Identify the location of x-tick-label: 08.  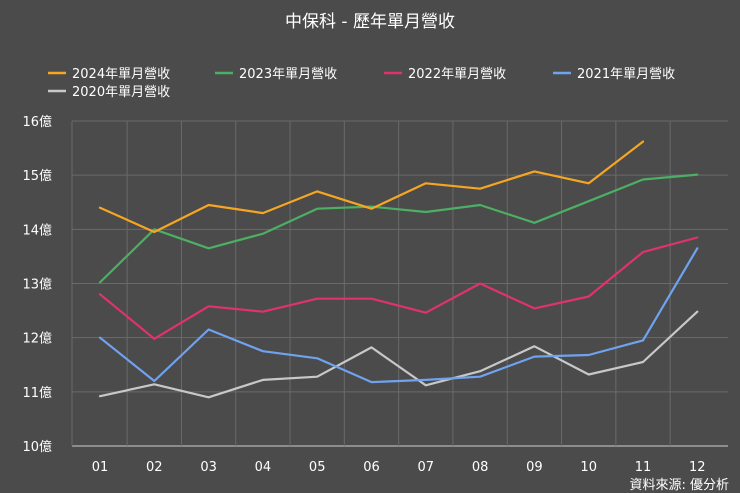
(480, 467).